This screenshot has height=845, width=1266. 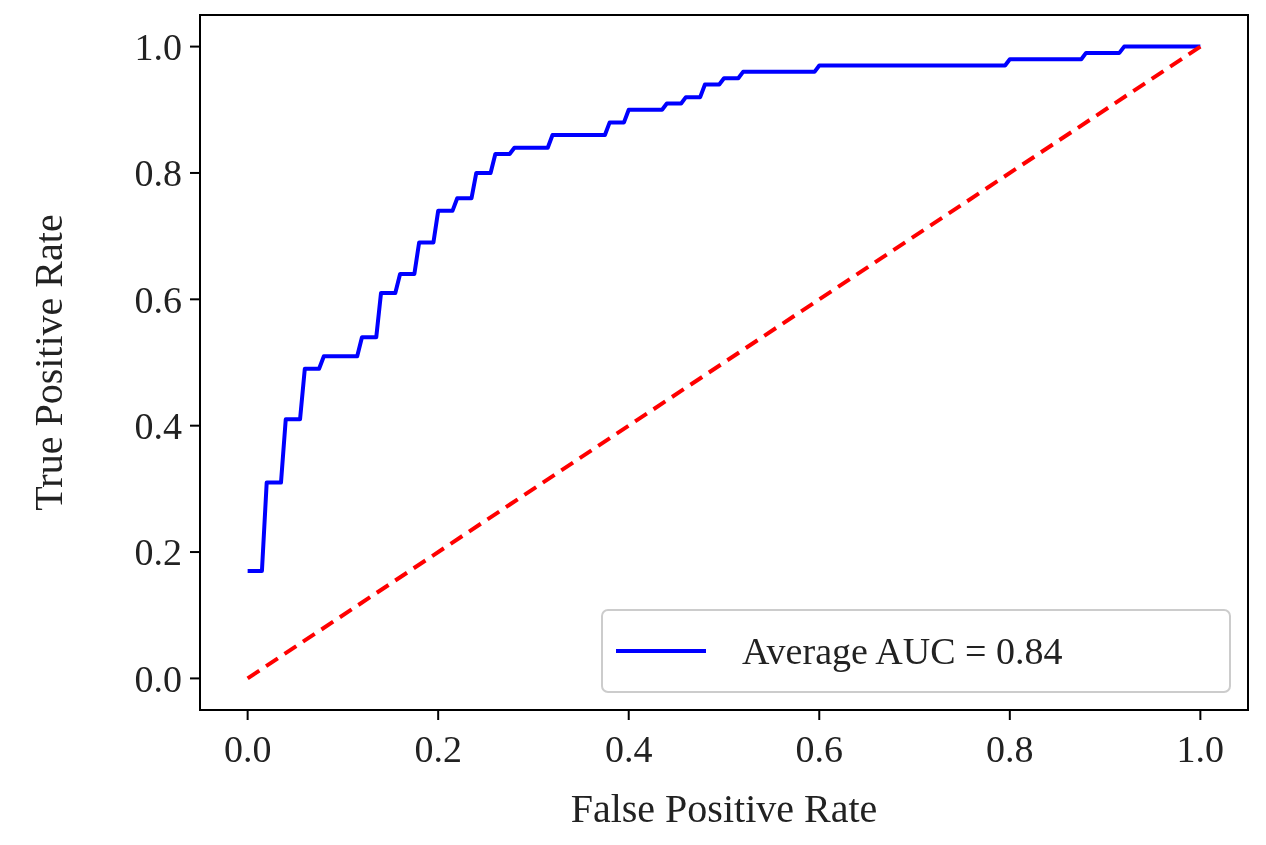 I want to click on y-tick-label: 0.0, so click(x=158, y=678).